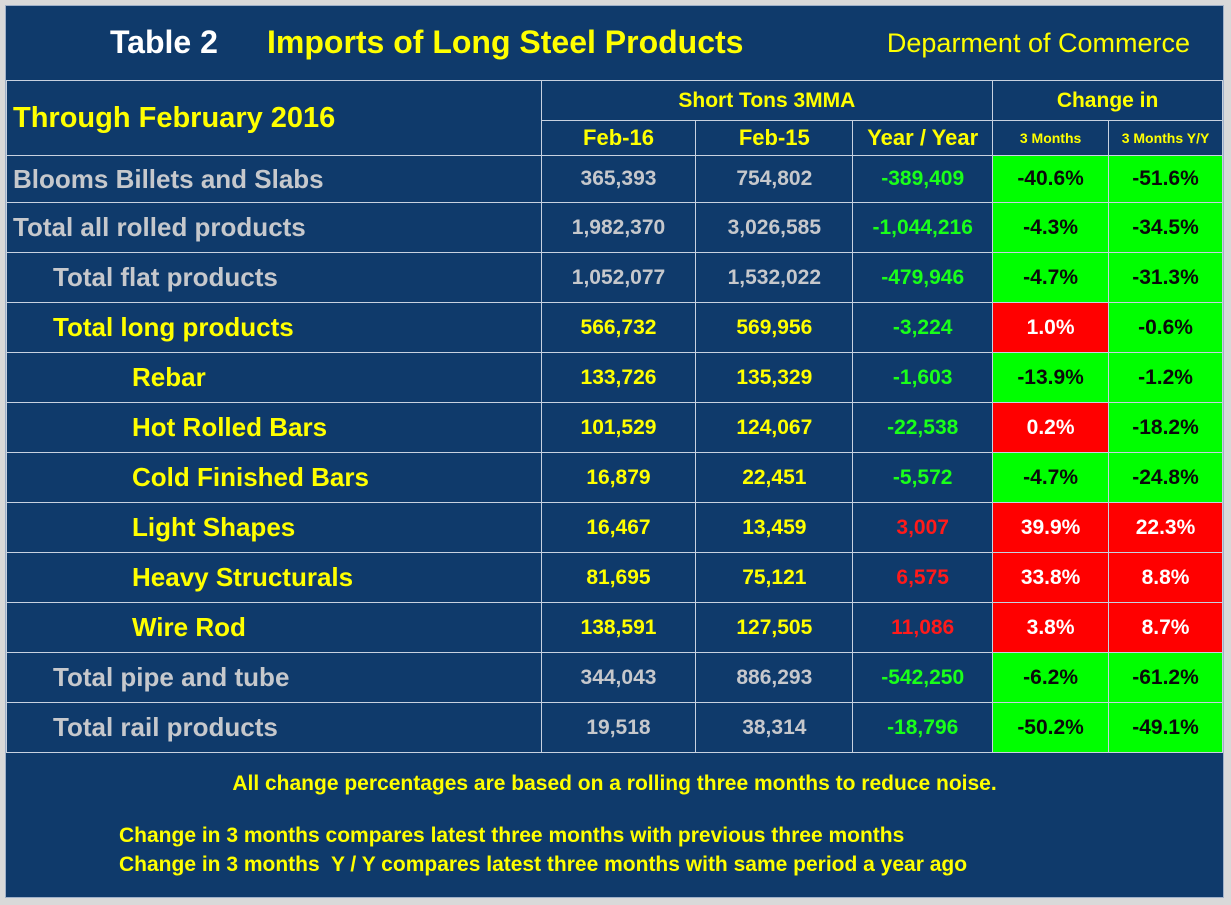 The image size is (1231, 905). Describe the element at coordinates (1051, 138) in the screenshot. I see `col-header-3-months: 3 Months` at that location.